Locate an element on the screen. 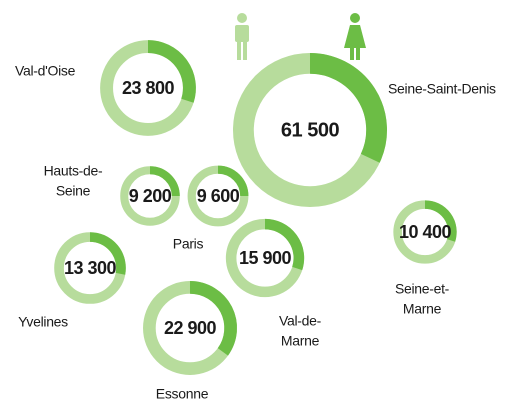 This screenshot has height=402, width=515. donut-value: 61 500 is located at coordinates (310, 130).